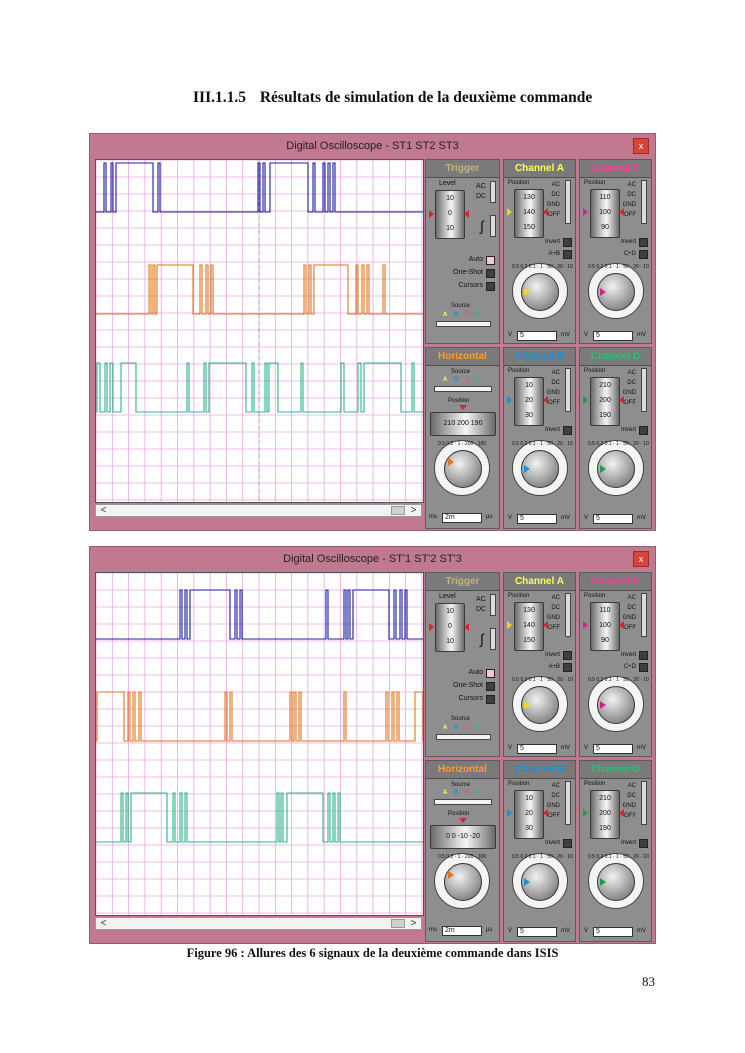 This screenshot has width=745, height=1053. I want to click on channel-c-cd-label: C+D, so click(629, 667).